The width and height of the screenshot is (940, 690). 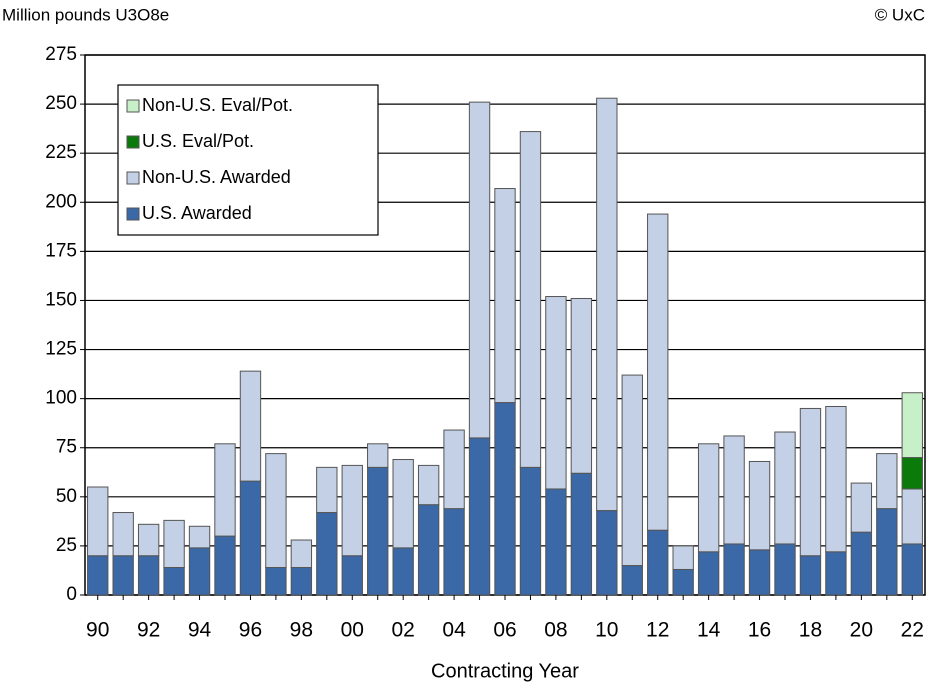 I want to click on x-tick-label: 00, so click(x=352, y=630).